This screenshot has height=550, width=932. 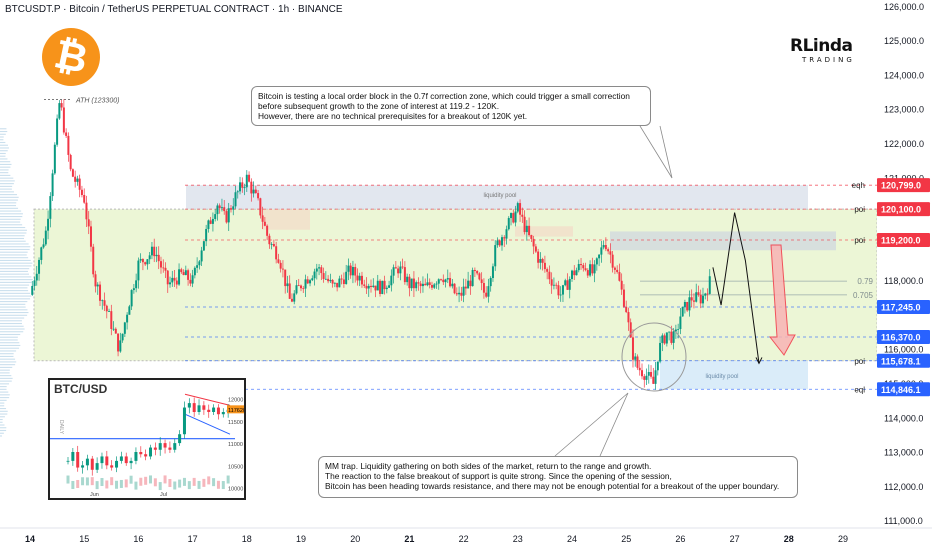 What do you see at coordinates (355, 539) in the screenshot?
I see `time-axis-tick-label: 20` at bounding box center [355, 539].